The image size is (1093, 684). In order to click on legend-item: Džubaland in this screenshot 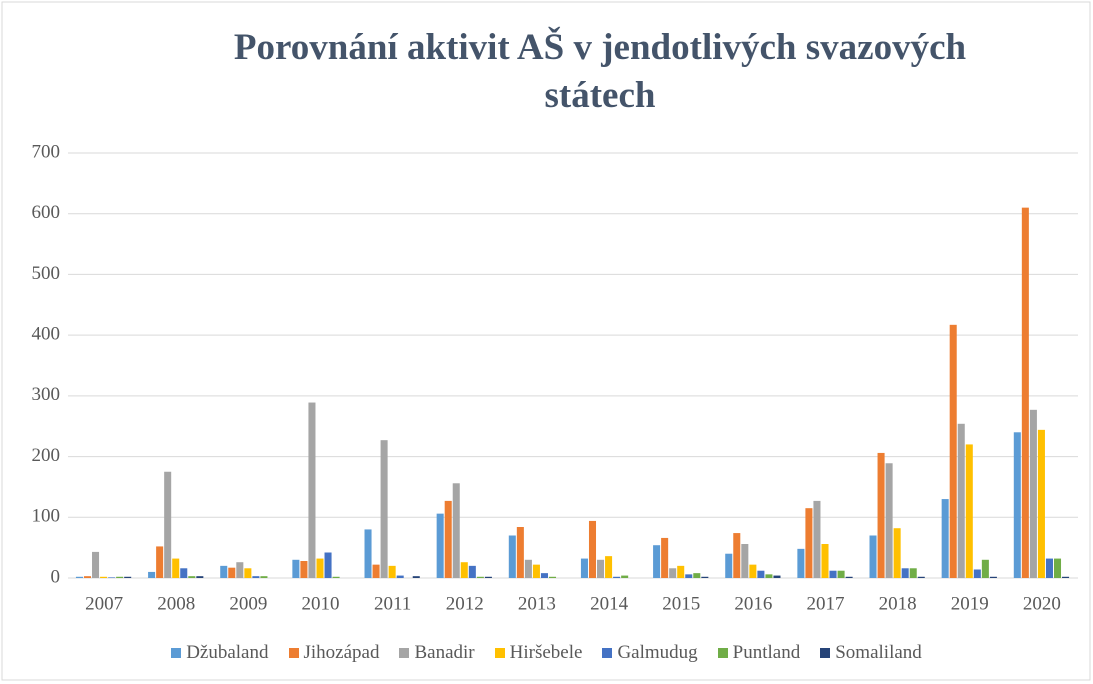, I will do `click(220, 653)`.